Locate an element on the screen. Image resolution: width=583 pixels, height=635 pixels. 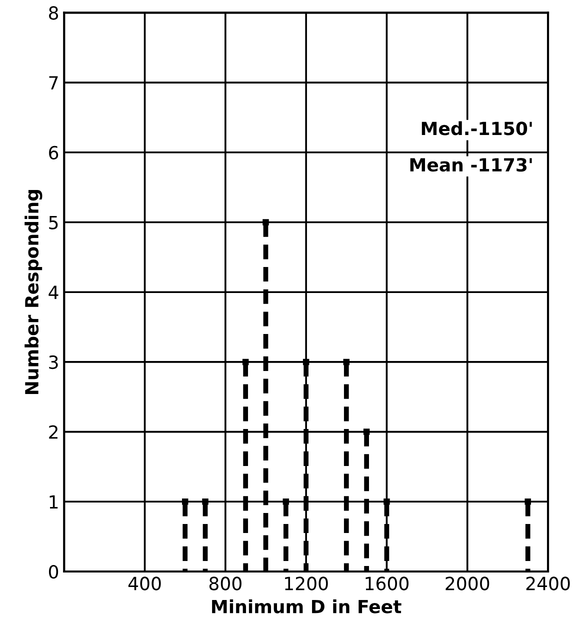
x-tick-label: 400 is located at coordinates (144, 583).